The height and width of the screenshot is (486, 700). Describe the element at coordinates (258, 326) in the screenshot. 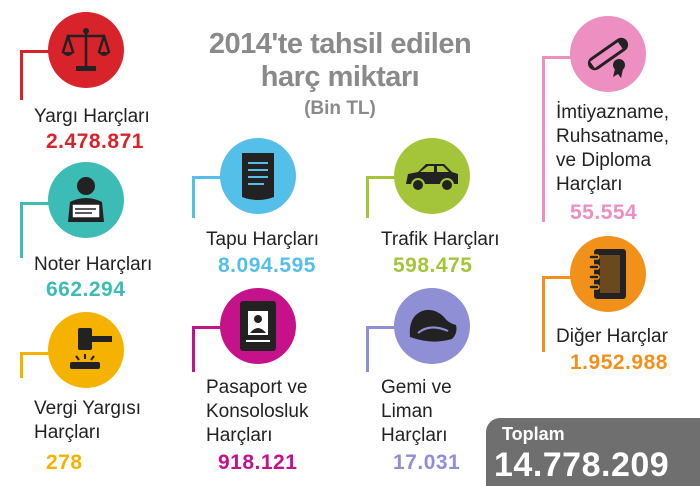

I see `passport-icon` at that location.